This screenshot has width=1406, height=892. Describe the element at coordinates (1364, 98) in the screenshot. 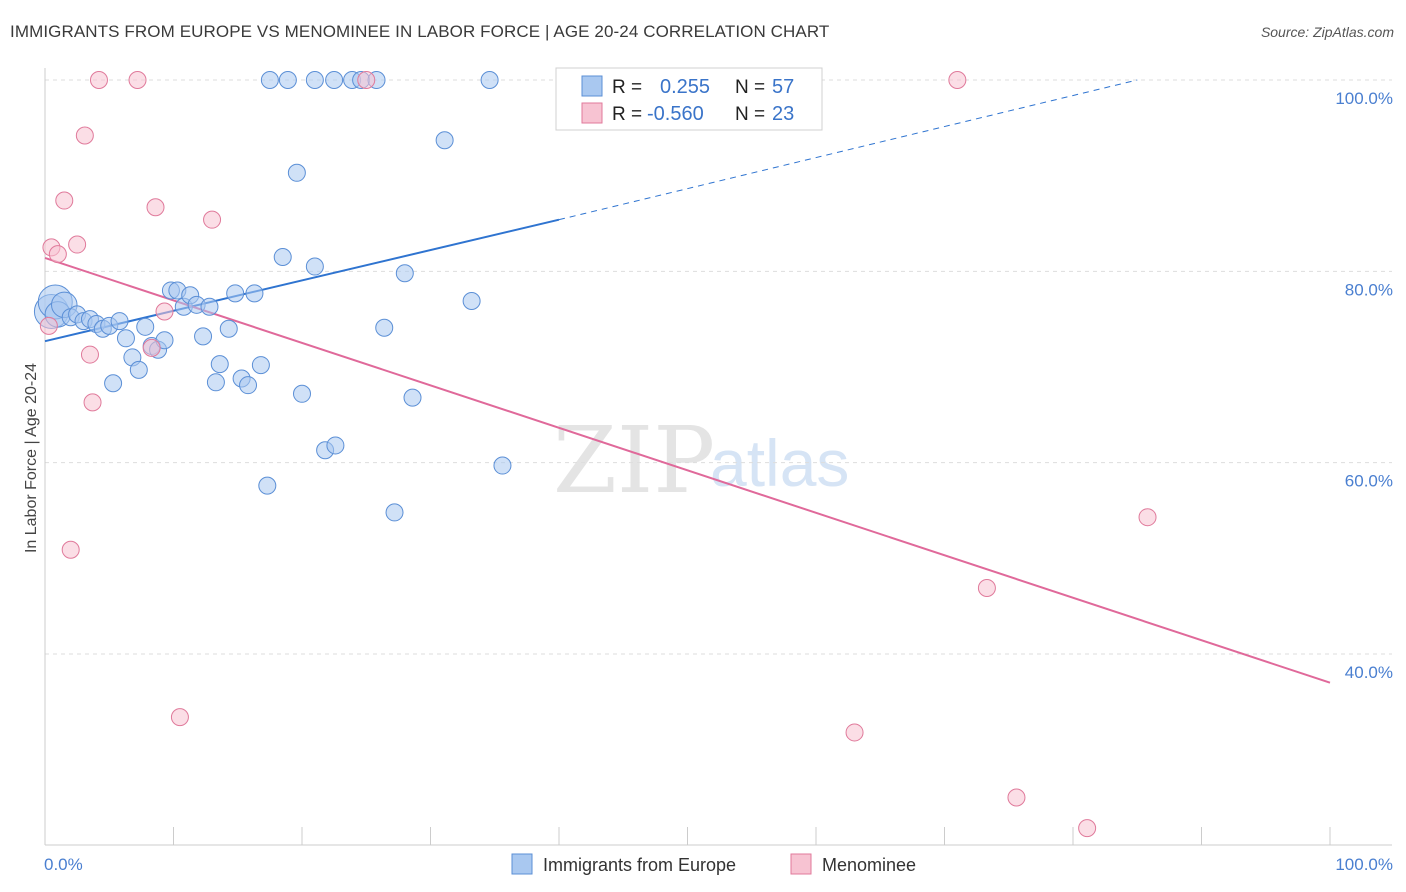

I see `y-tick-label-100: 100.0%` at that location.